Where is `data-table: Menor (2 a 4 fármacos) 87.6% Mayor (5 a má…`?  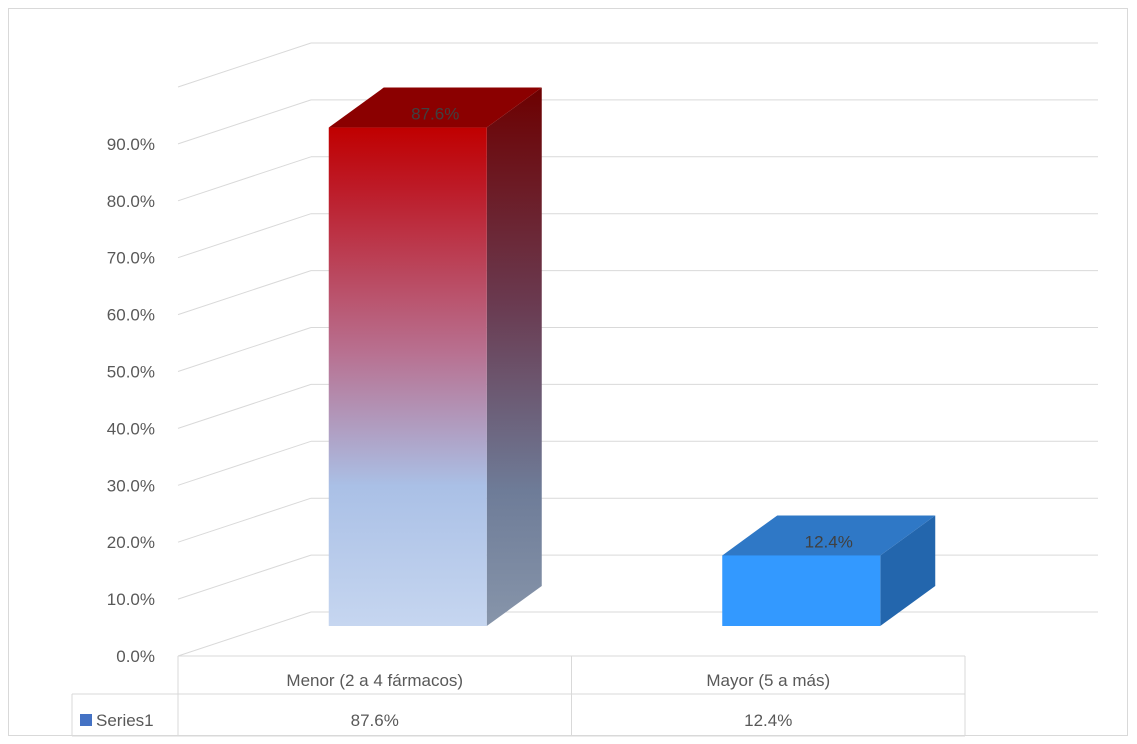
data-table: Menor (2 a 4 fármacos) 87.6% Mayor (5 a má… is located at coordinates (518, 696).